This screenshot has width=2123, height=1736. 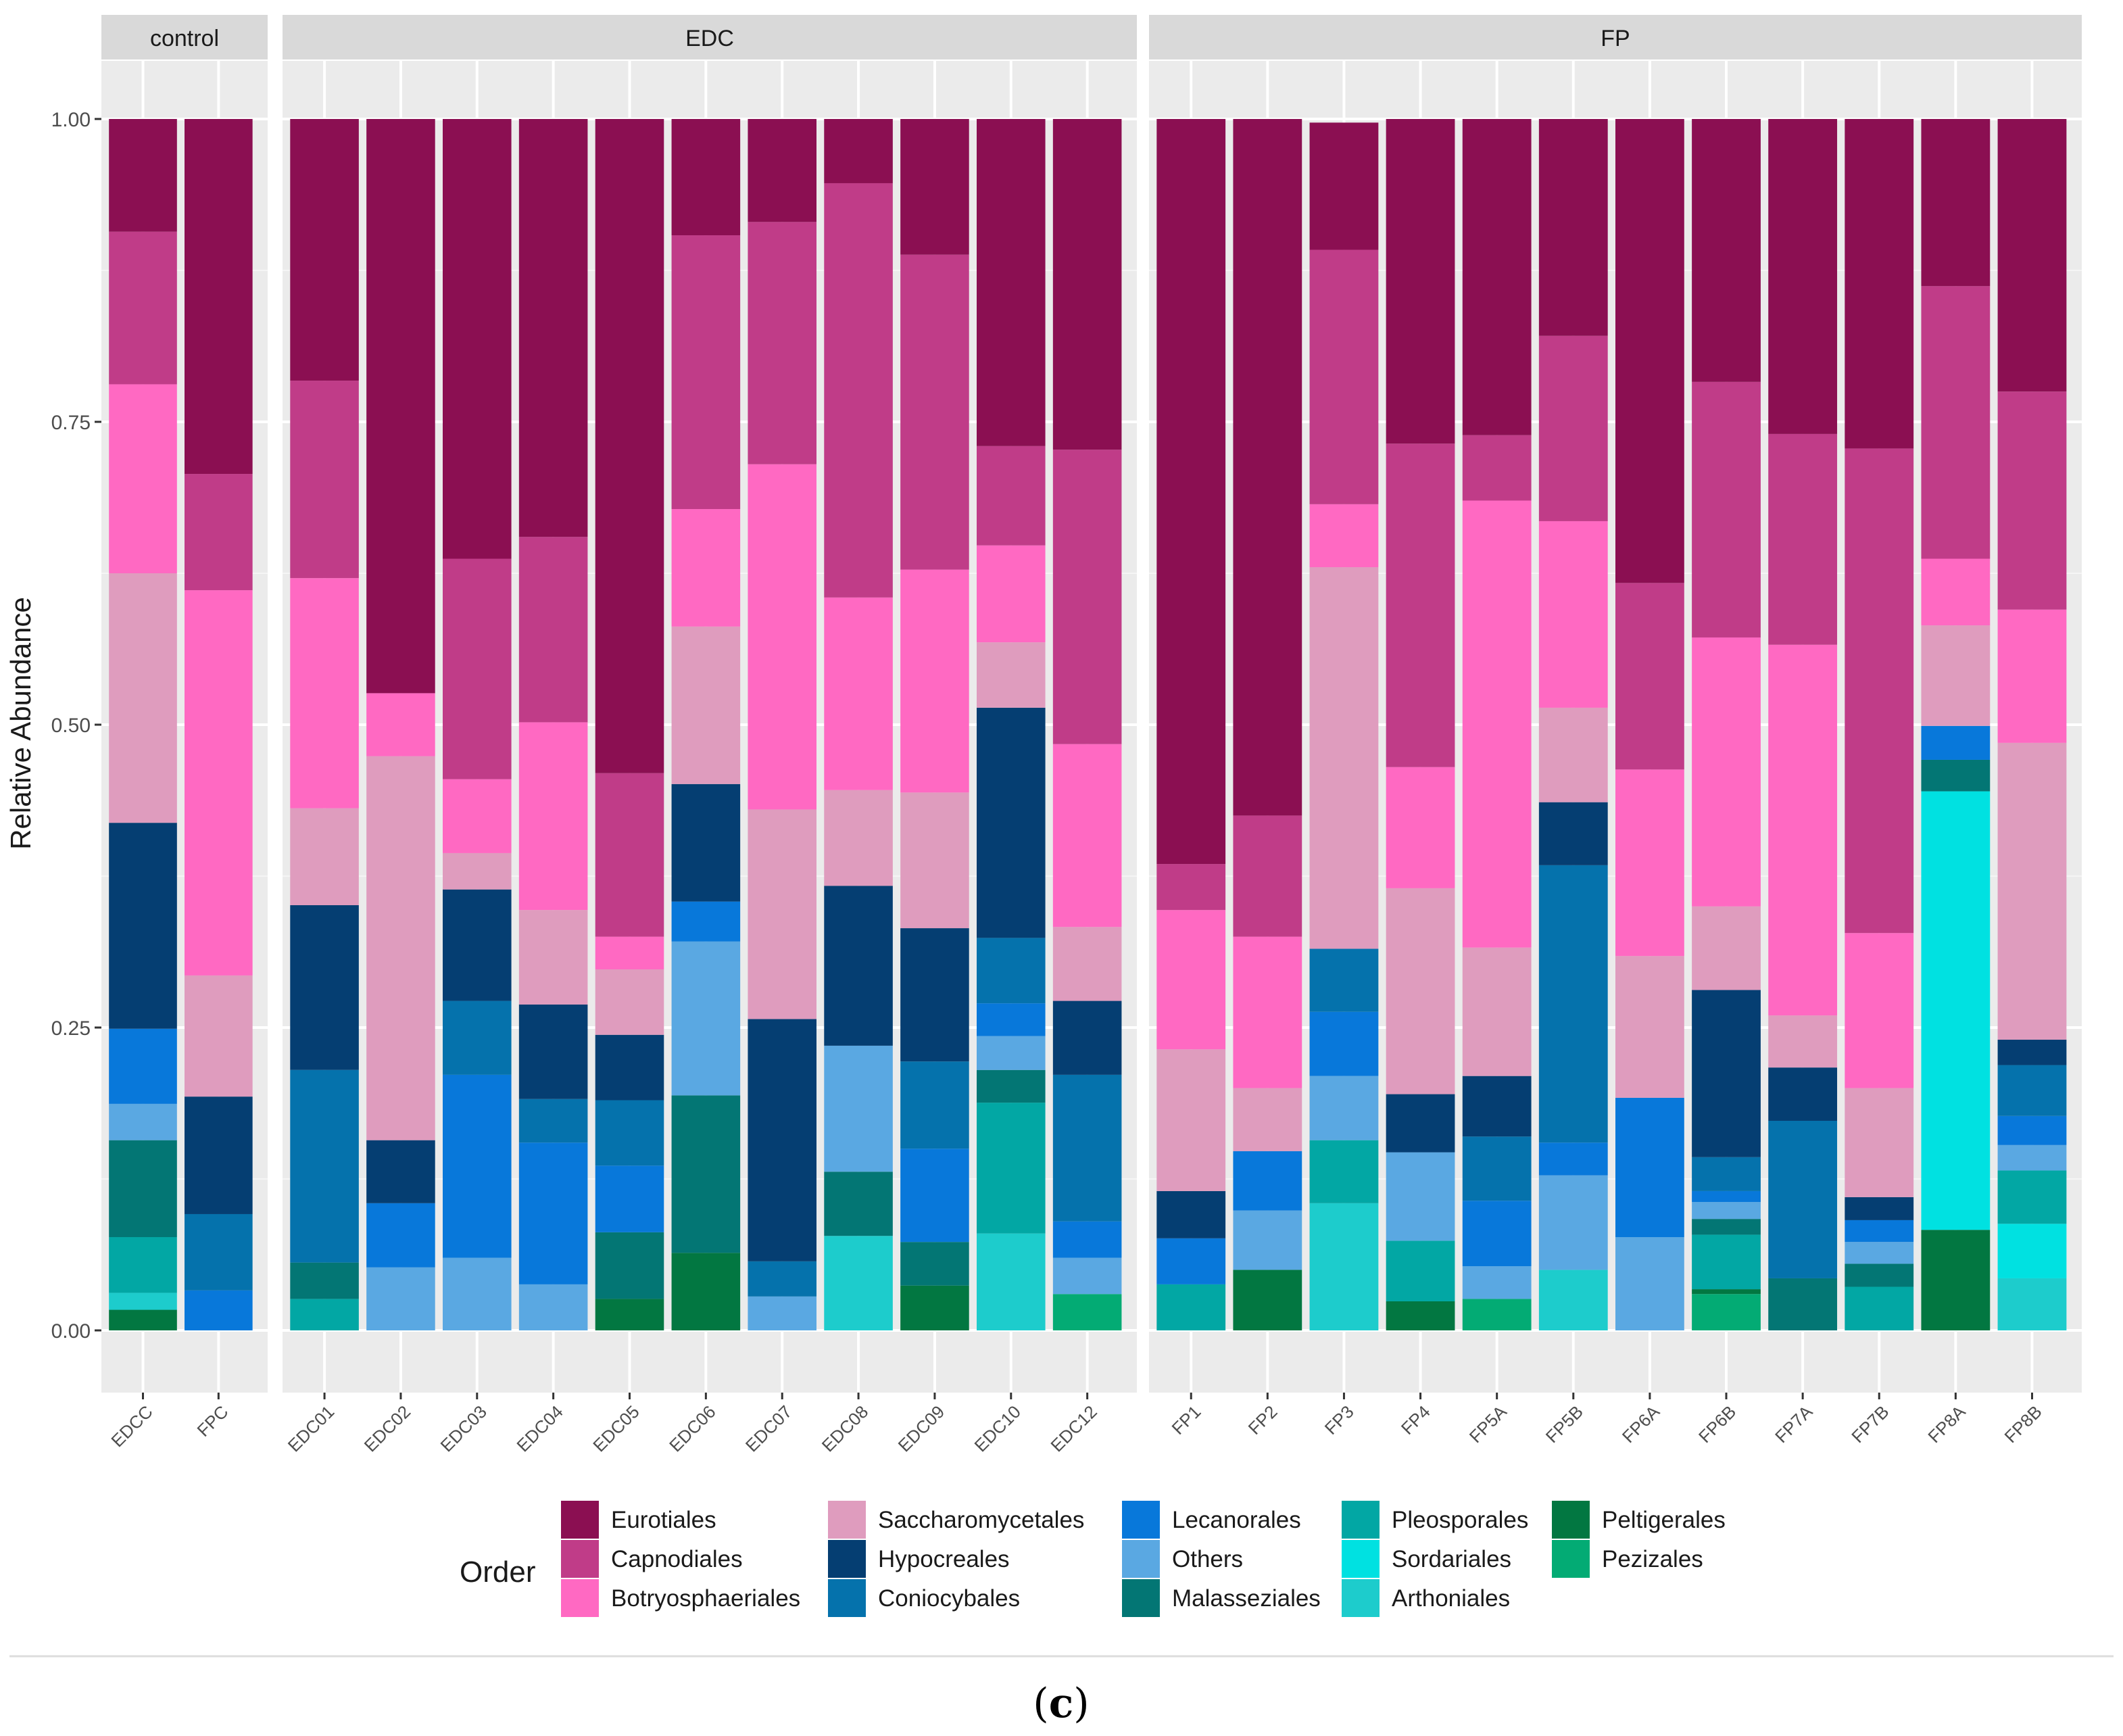 I want to click on x-tick-label: FPC, so click(x=213, y=1421).